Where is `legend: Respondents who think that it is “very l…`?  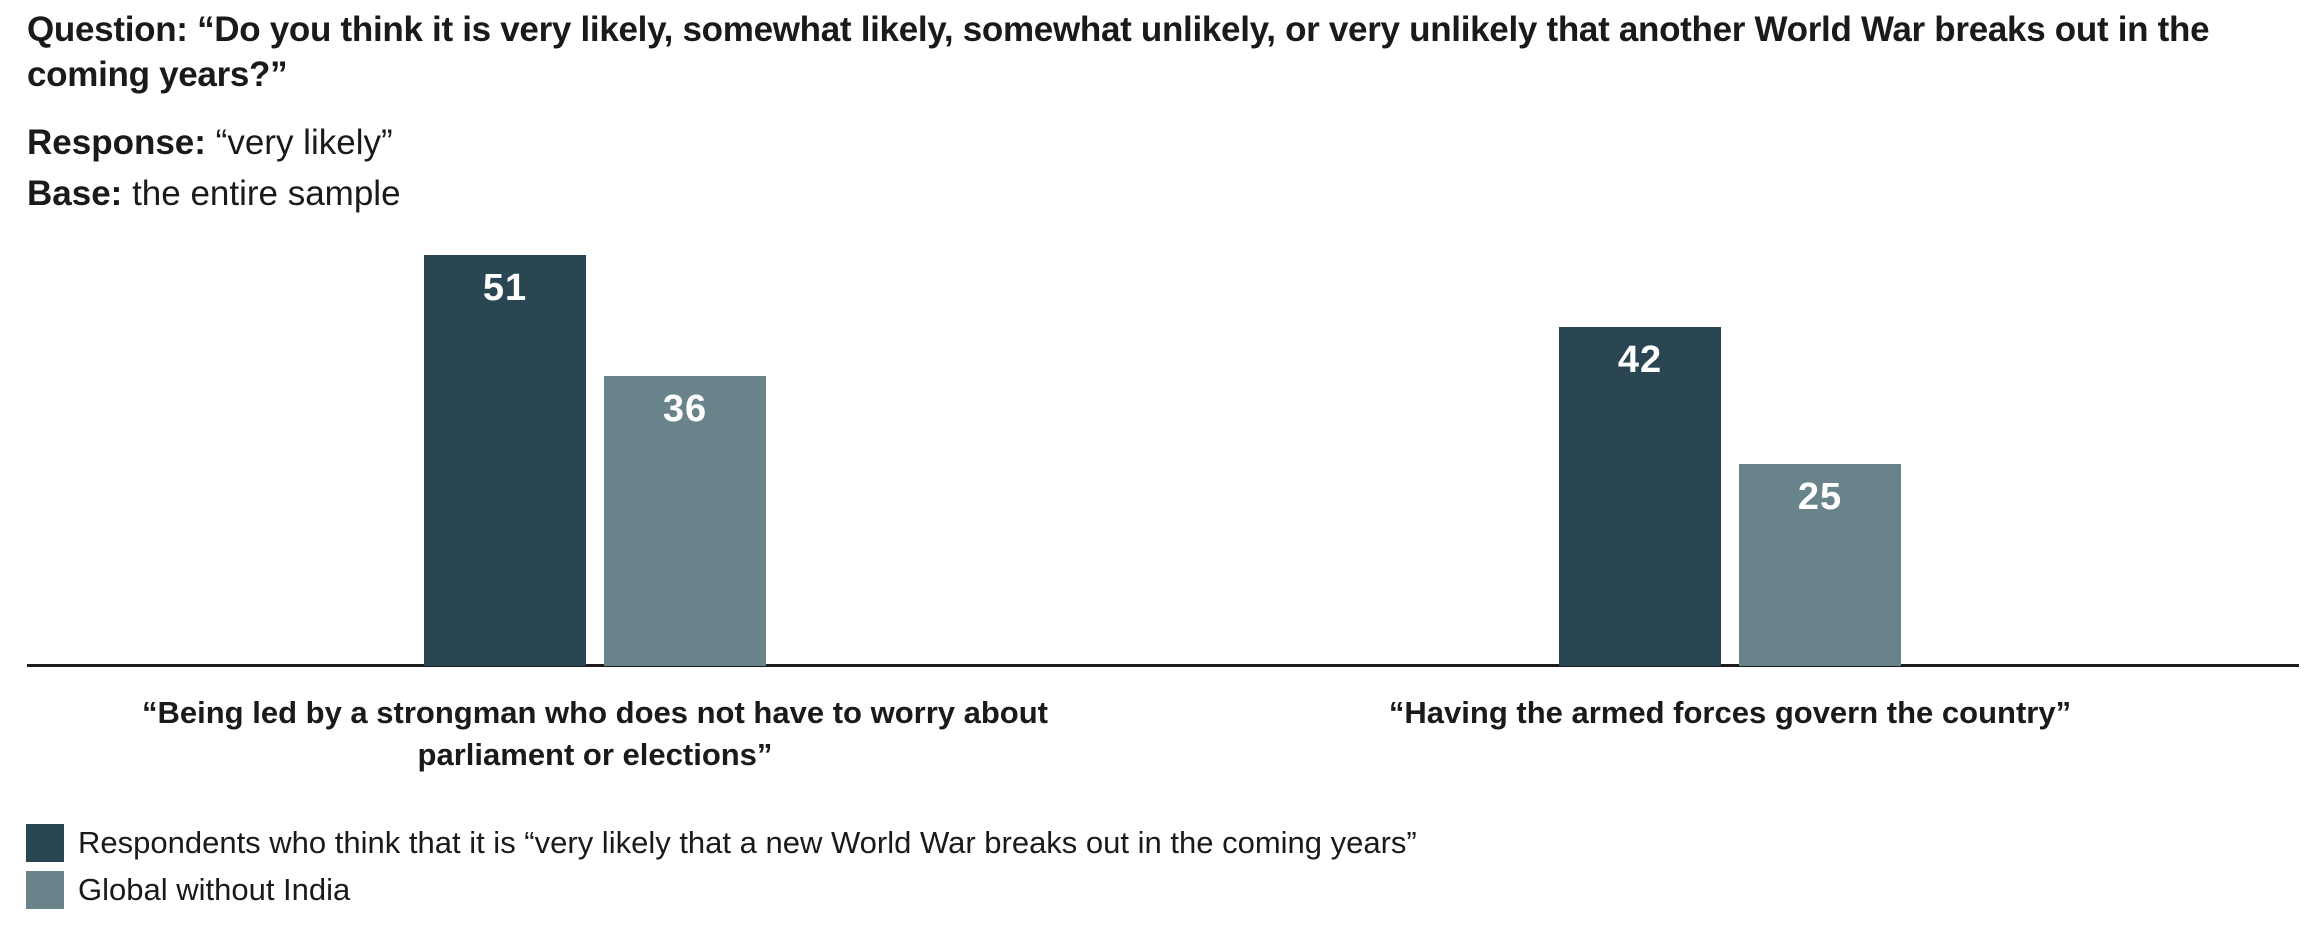
legend: Respondents who think that it is “very l… is located at coordinates (721, 866).